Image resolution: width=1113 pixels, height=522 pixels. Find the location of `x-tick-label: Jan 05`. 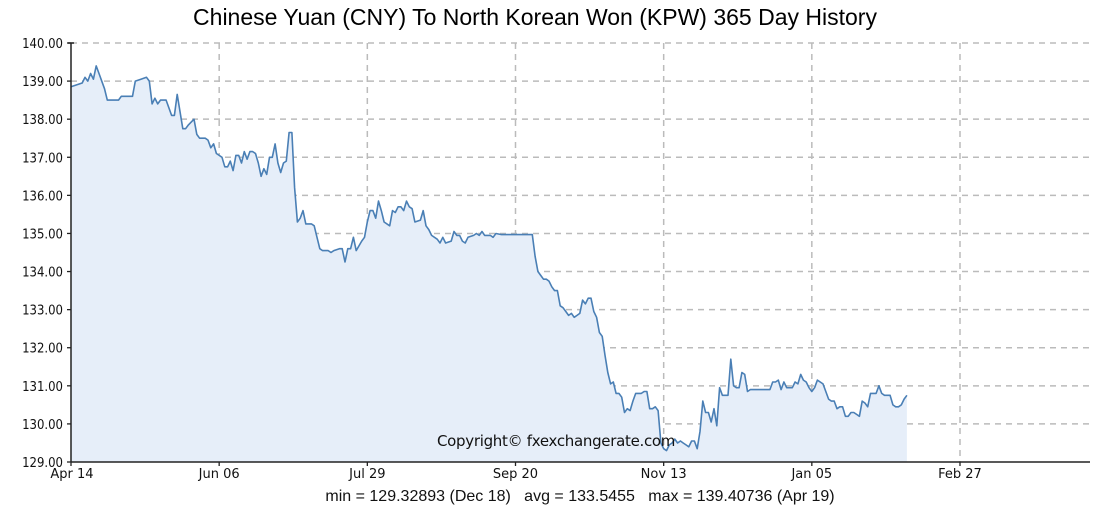

x-tick-label: Jan 05 is located at coordinates (811, 474).